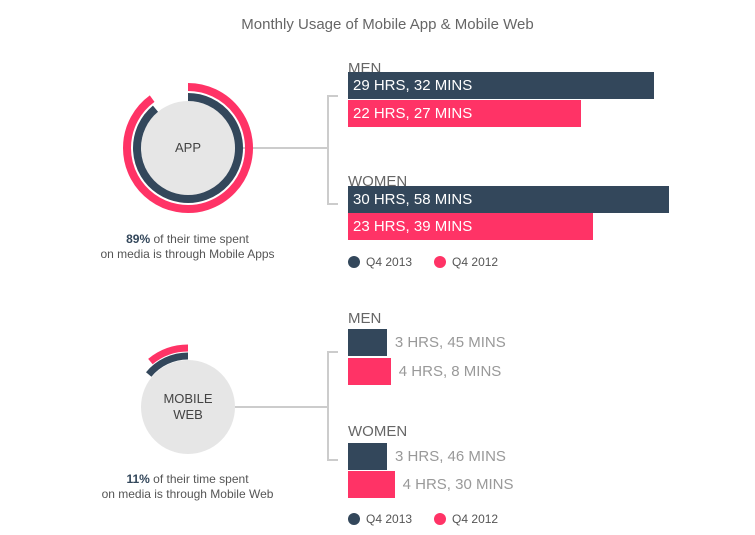  I want to click on bar-q4-2012: 4 HRS, 30 MINS, so click(430, 484).